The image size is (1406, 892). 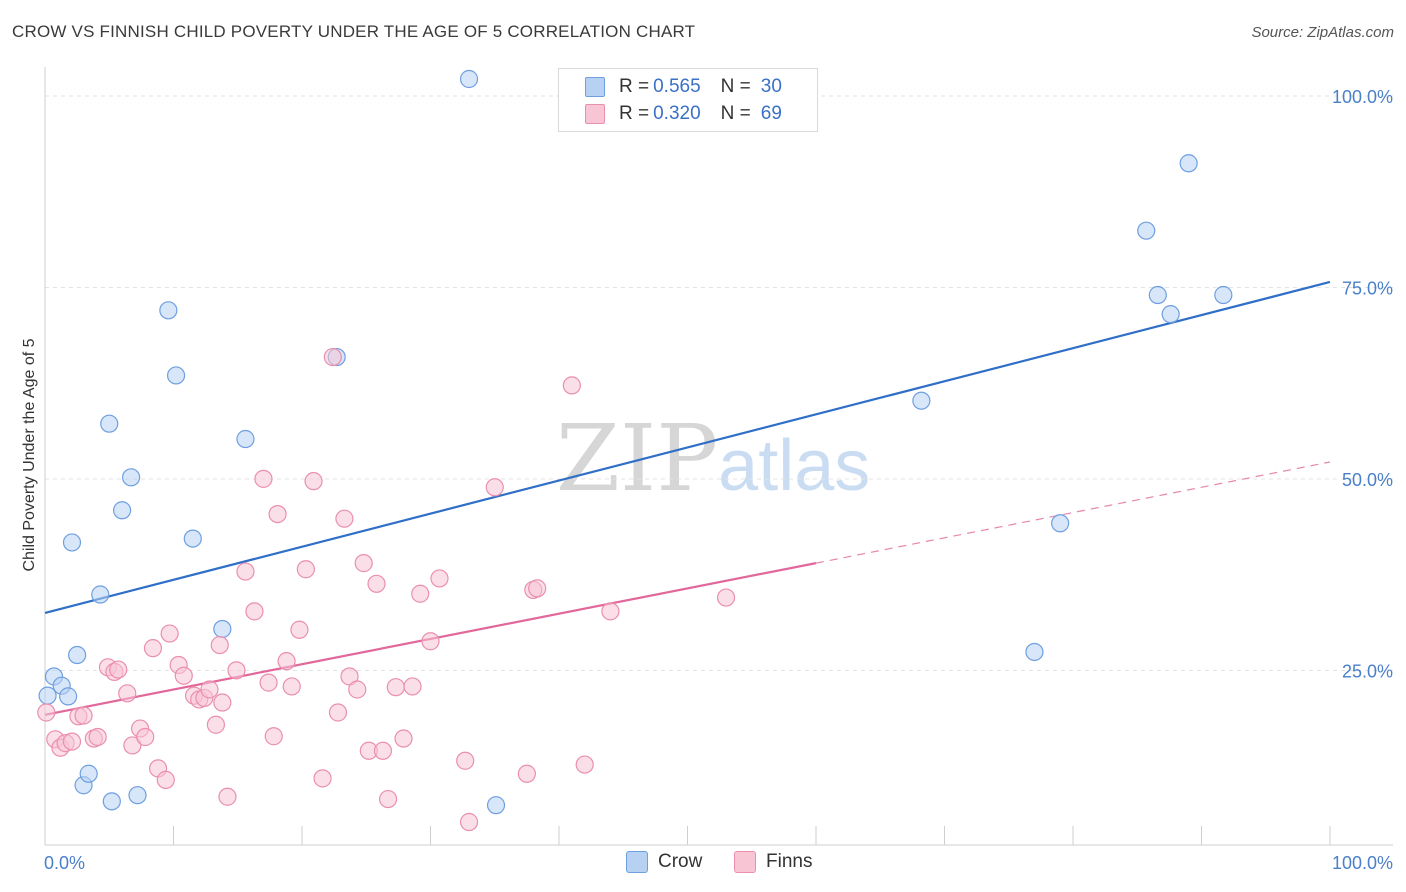 What do you see at coordinates (1362, 863) in the screenshot?
I see `x-tick-label-max: 100.0%` at bounding box center [1362, 863].